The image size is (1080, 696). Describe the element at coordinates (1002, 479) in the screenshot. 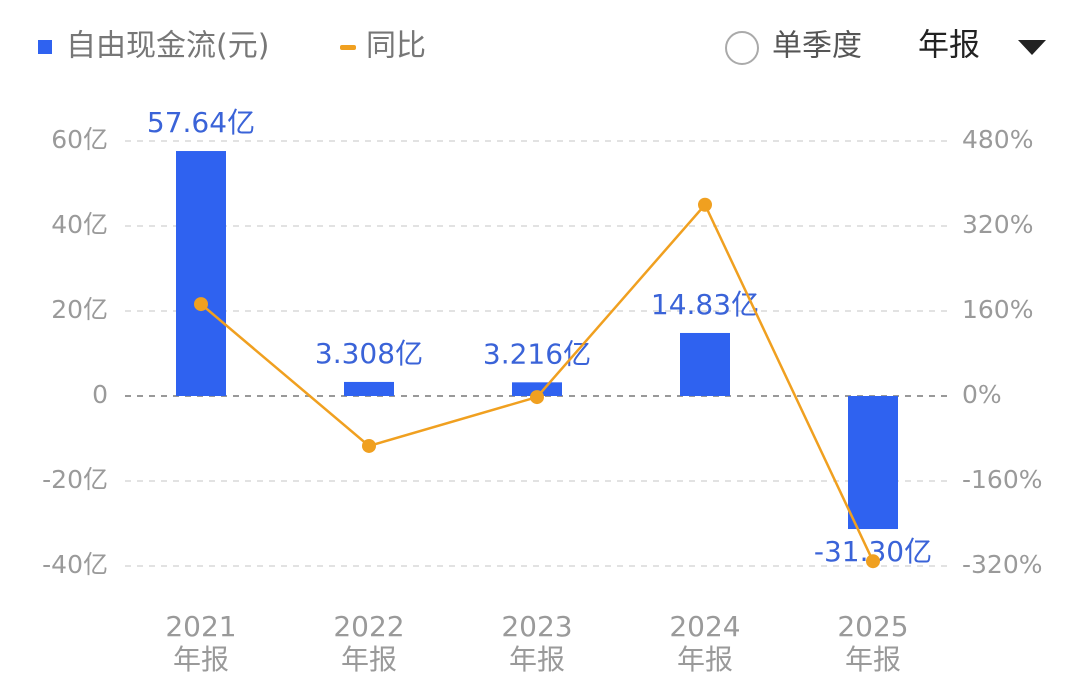

I see `y2-tick-label: -160%` at that location.